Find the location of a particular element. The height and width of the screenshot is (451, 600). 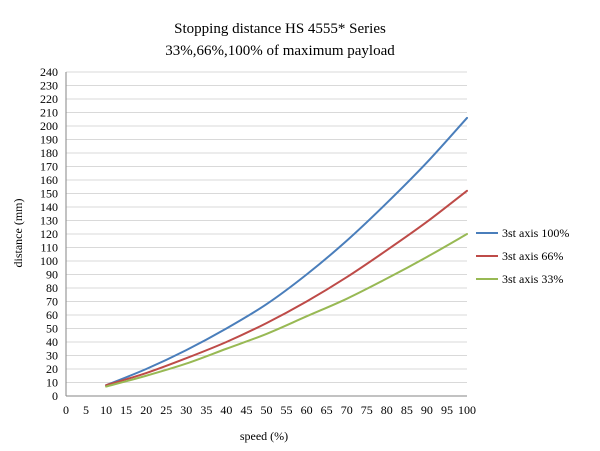

x-tick-label: 35 is located at coordinates (206, 410).